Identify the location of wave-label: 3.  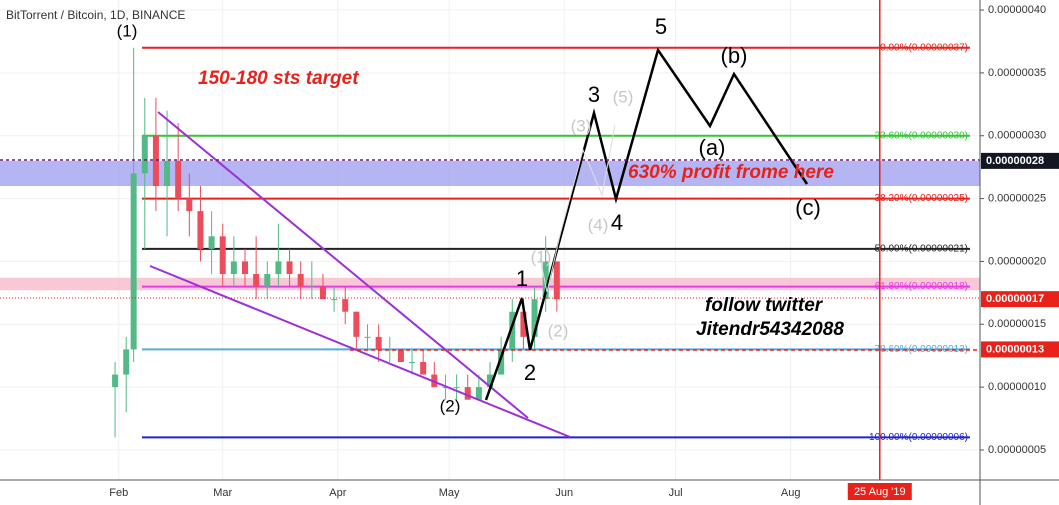
(594, 94).